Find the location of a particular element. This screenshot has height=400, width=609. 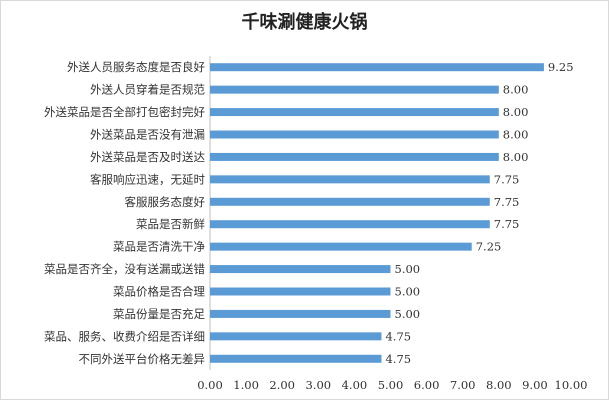

x-tick-label: 9.00 is located at coordinates (535, 385).